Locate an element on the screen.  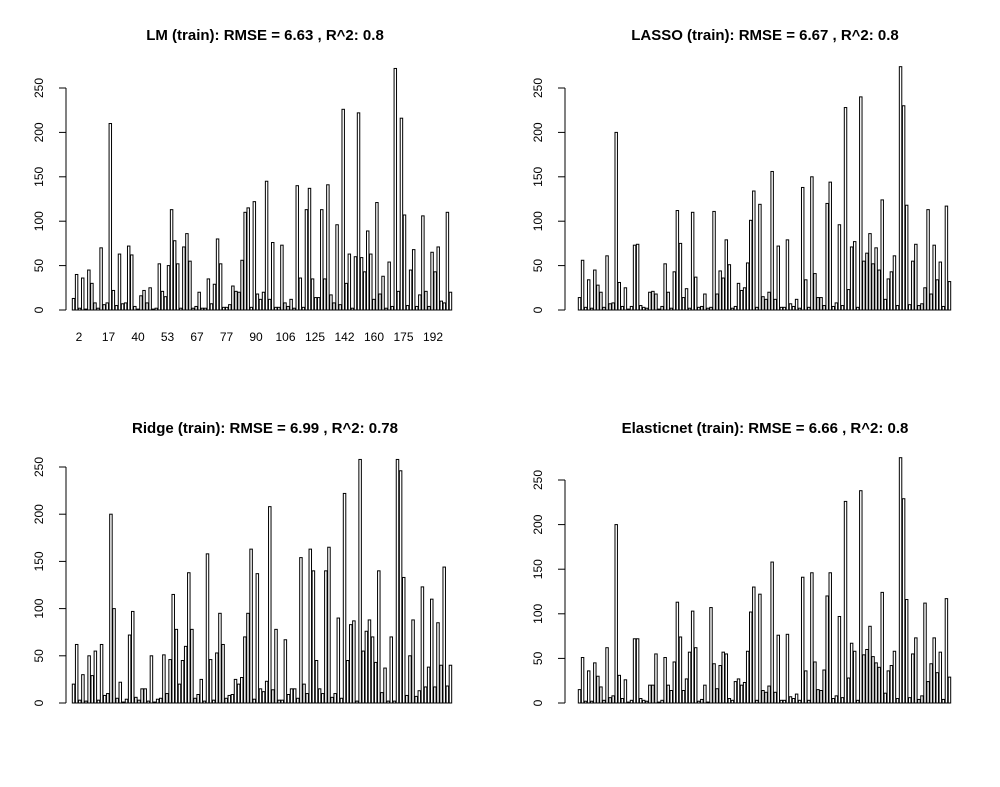
chart-title: LASSO (train): RMSE = 6.67 , R^2: 0.8 is located at coordinates (765, 35).